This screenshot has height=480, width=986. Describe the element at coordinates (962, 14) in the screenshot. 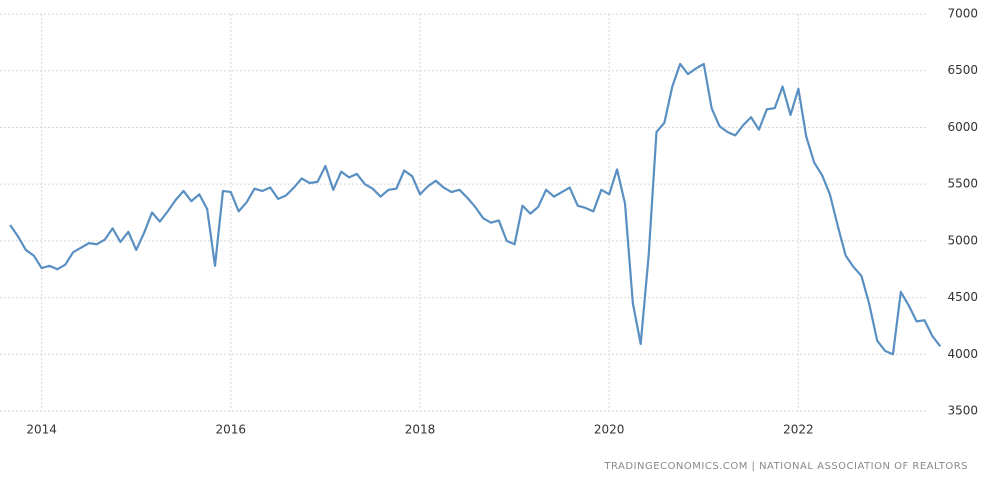

I see `y-tick-label: 7000` at that location.